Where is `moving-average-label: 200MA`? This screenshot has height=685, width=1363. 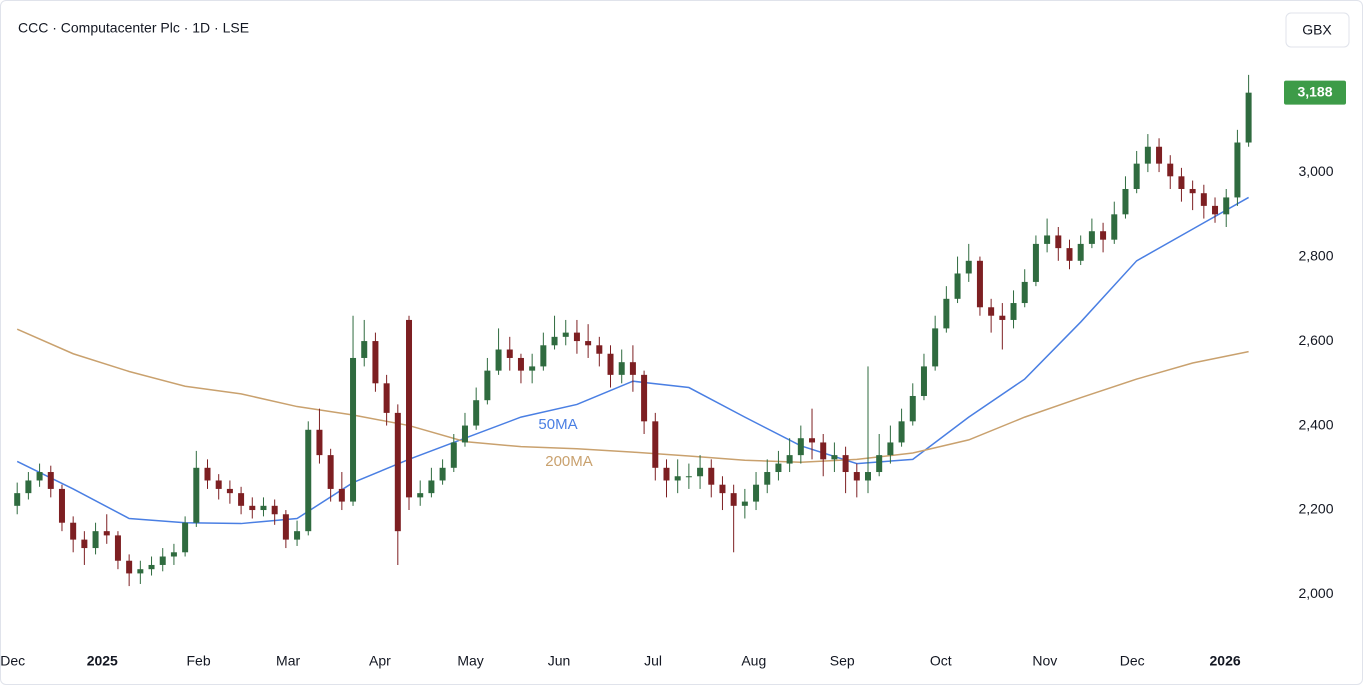
moving-average-label: 200MA is located at coordinates (569, 461).